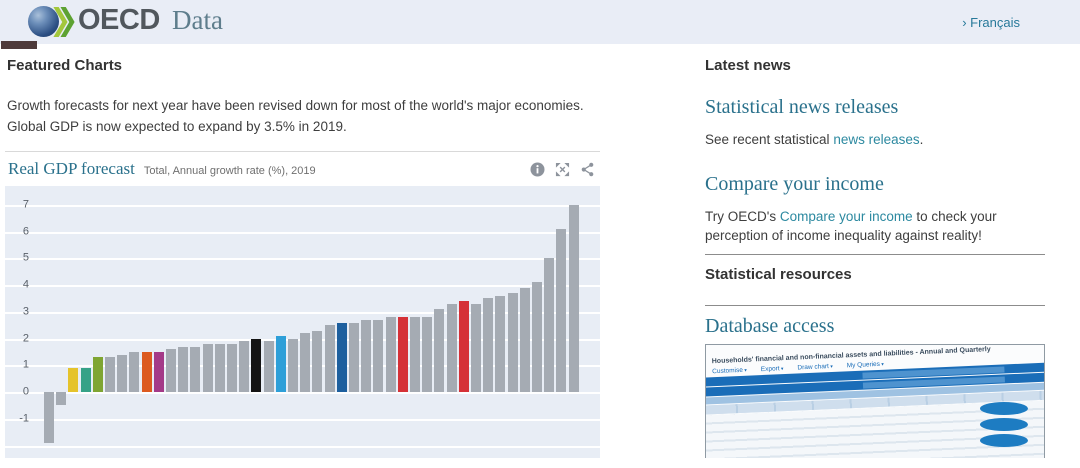  I want to click on y-axis-tick-label: 5, so click(25, 257).